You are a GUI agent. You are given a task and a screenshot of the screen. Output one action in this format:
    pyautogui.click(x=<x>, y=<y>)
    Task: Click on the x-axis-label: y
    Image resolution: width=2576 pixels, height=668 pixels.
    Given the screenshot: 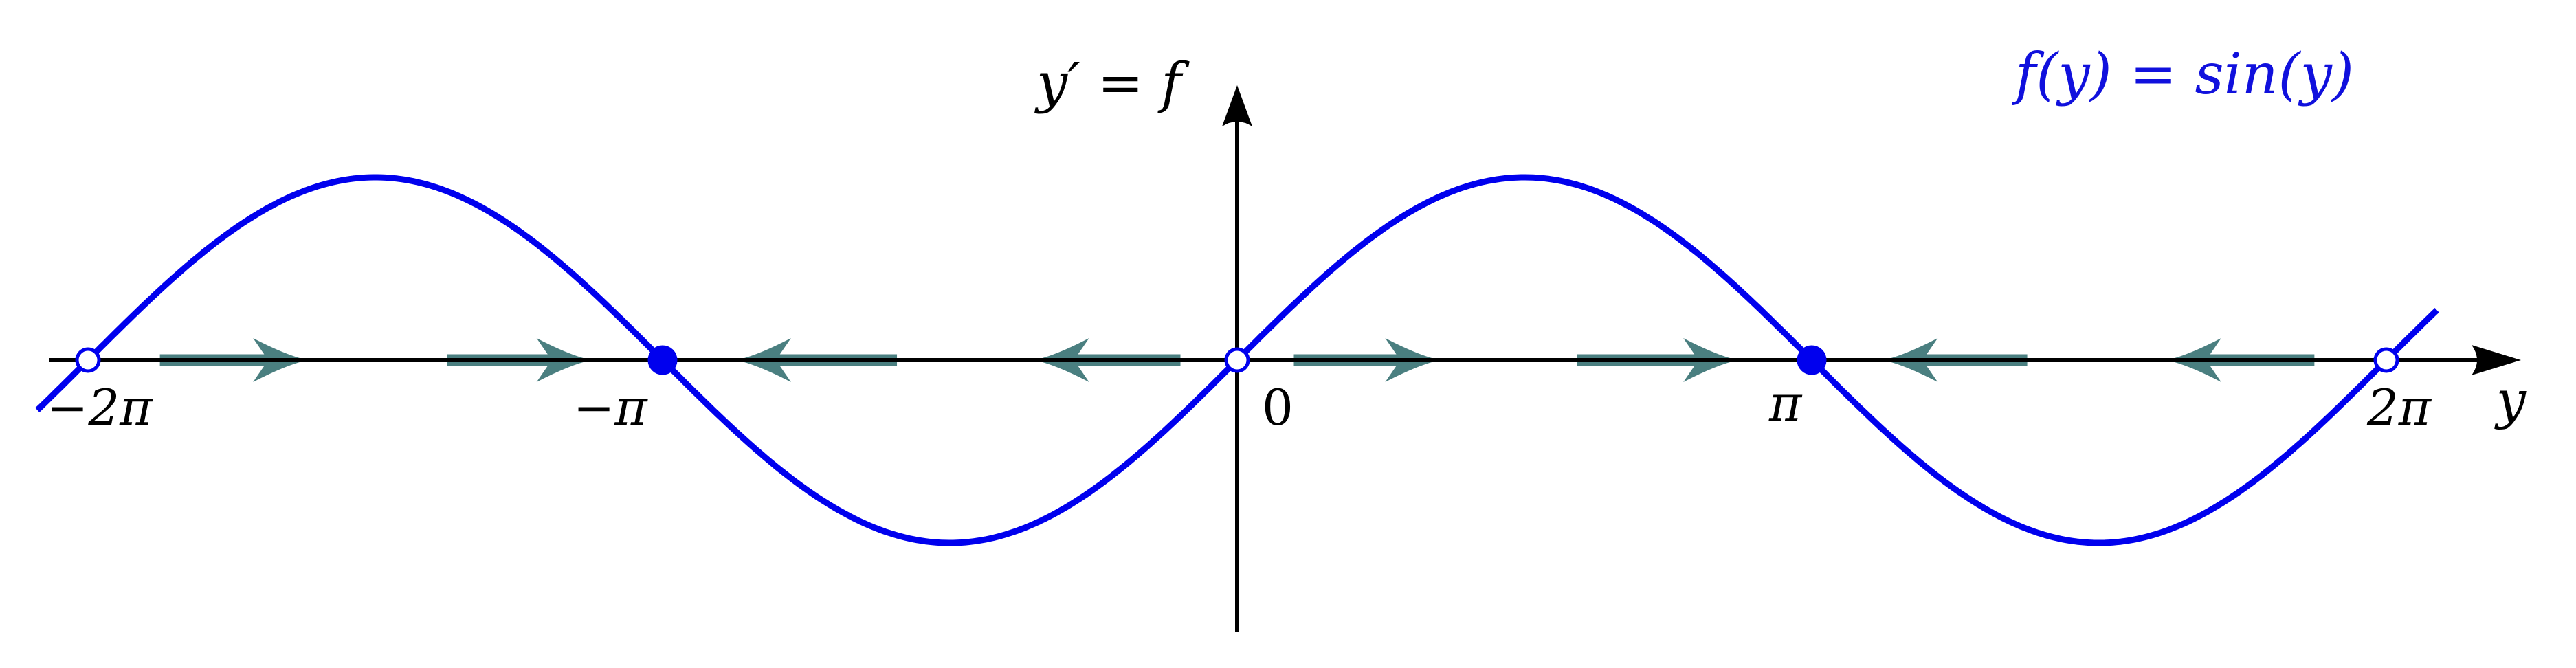 What is the action you would take?
    pyautogui.click(x=2510, y=399)
    